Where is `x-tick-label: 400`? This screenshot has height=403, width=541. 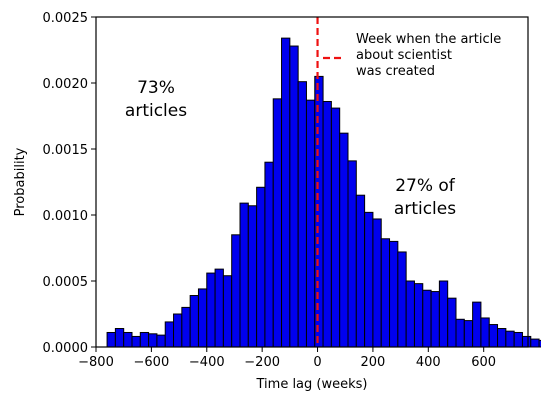 x-tick-label: 400 is located at coordinates (428, 362).